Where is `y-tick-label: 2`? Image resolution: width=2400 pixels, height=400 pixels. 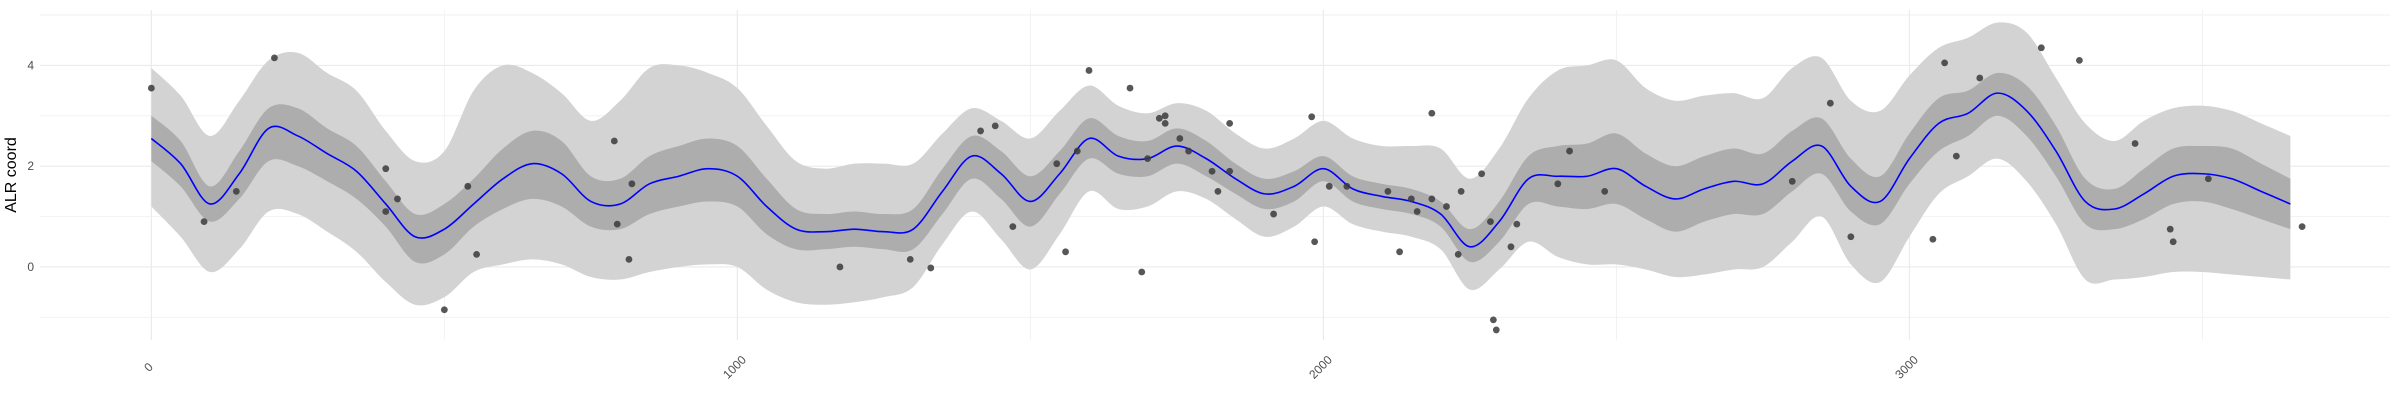
y-tick-label: 2 is located at coordinates (30, 166).